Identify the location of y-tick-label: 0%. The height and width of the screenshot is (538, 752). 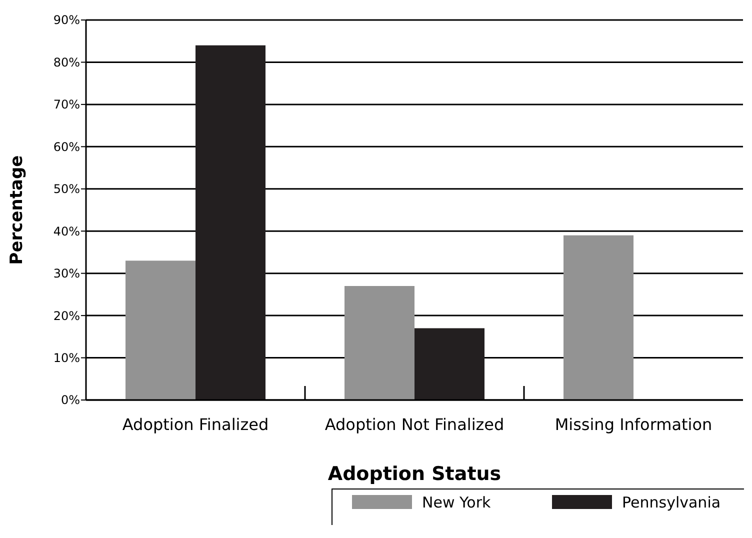
(70, 400).